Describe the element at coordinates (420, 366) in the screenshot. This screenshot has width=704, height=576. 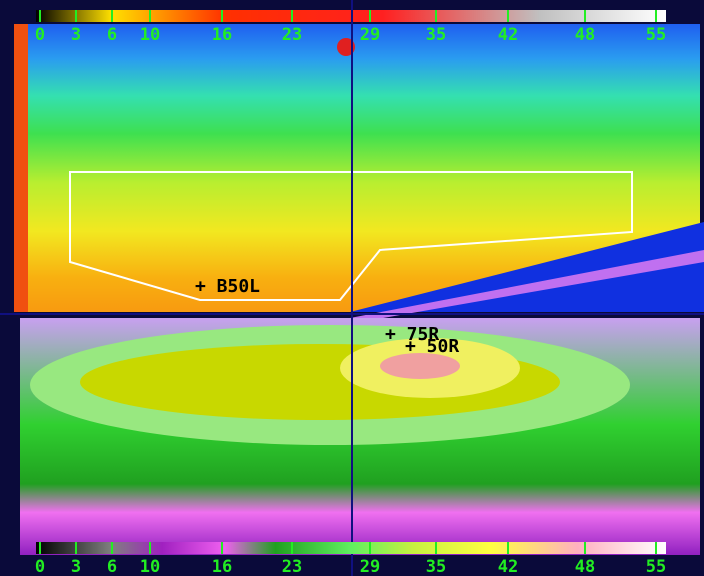
I see `hot-spot` at that location.